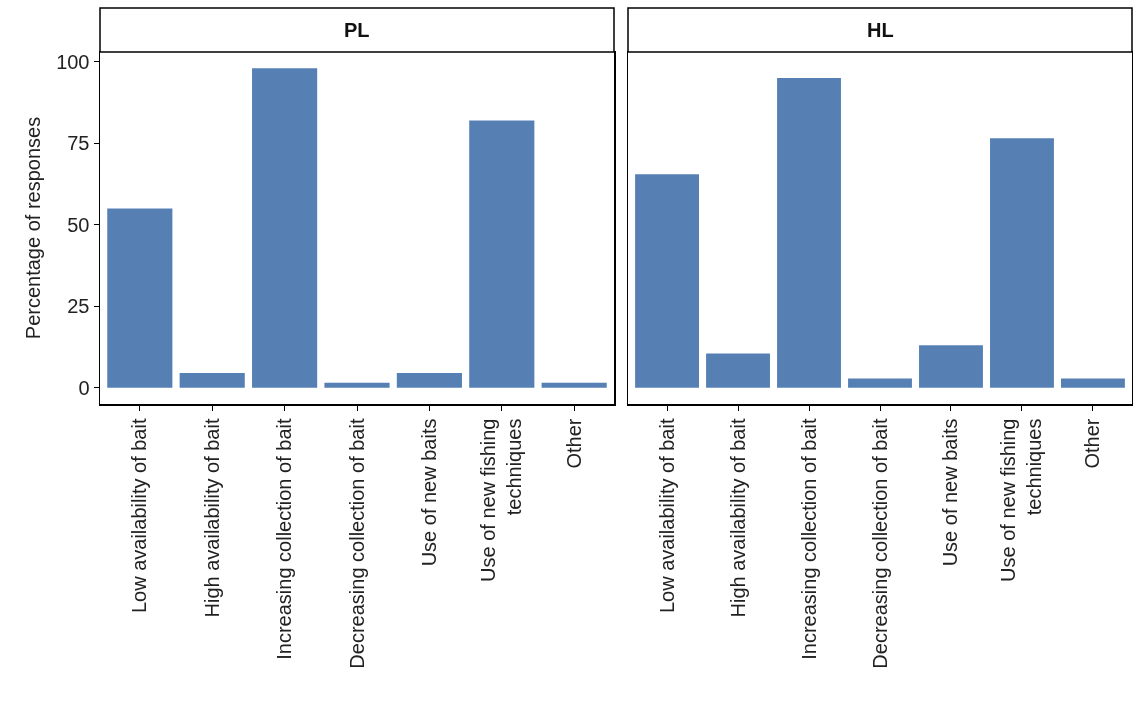 The width and height of the screenshot is (1133, 722). What do you see at coordinates (78, 306) in the screenshot?
I see `y-tick-label: 25` at bounding box center [78, 306].